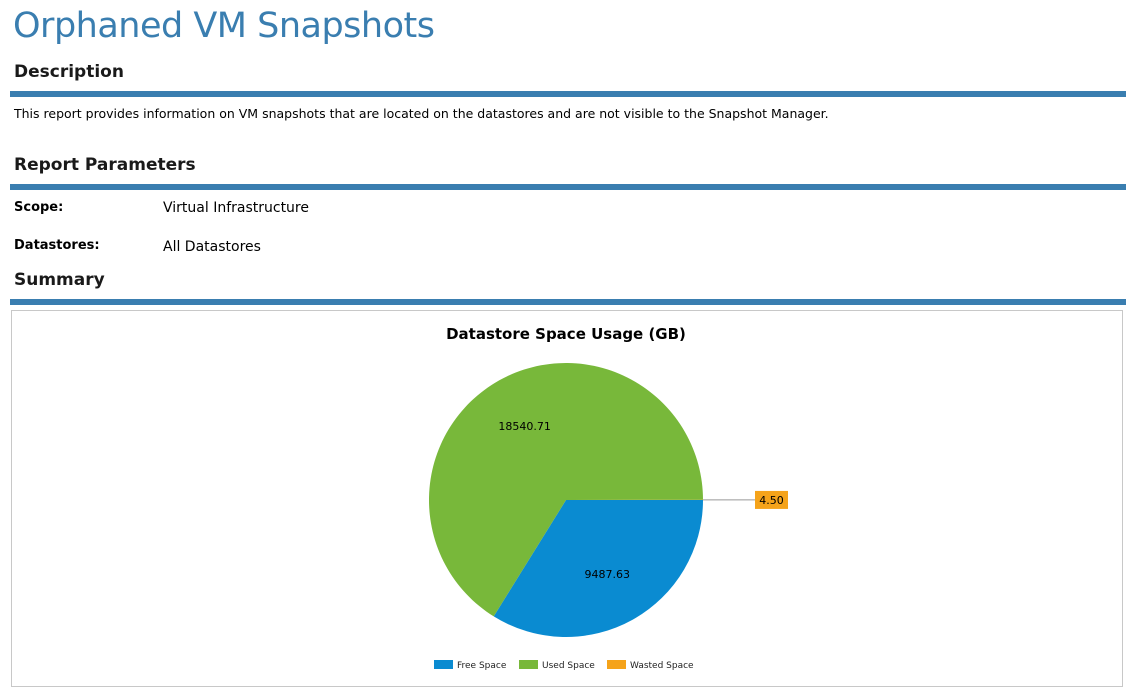 The width and height of the screenshot is (1138, 697). Describe the element at coordinates (662, 666) in the screenshot. I see `legend-label: Wasted Space` at that location.